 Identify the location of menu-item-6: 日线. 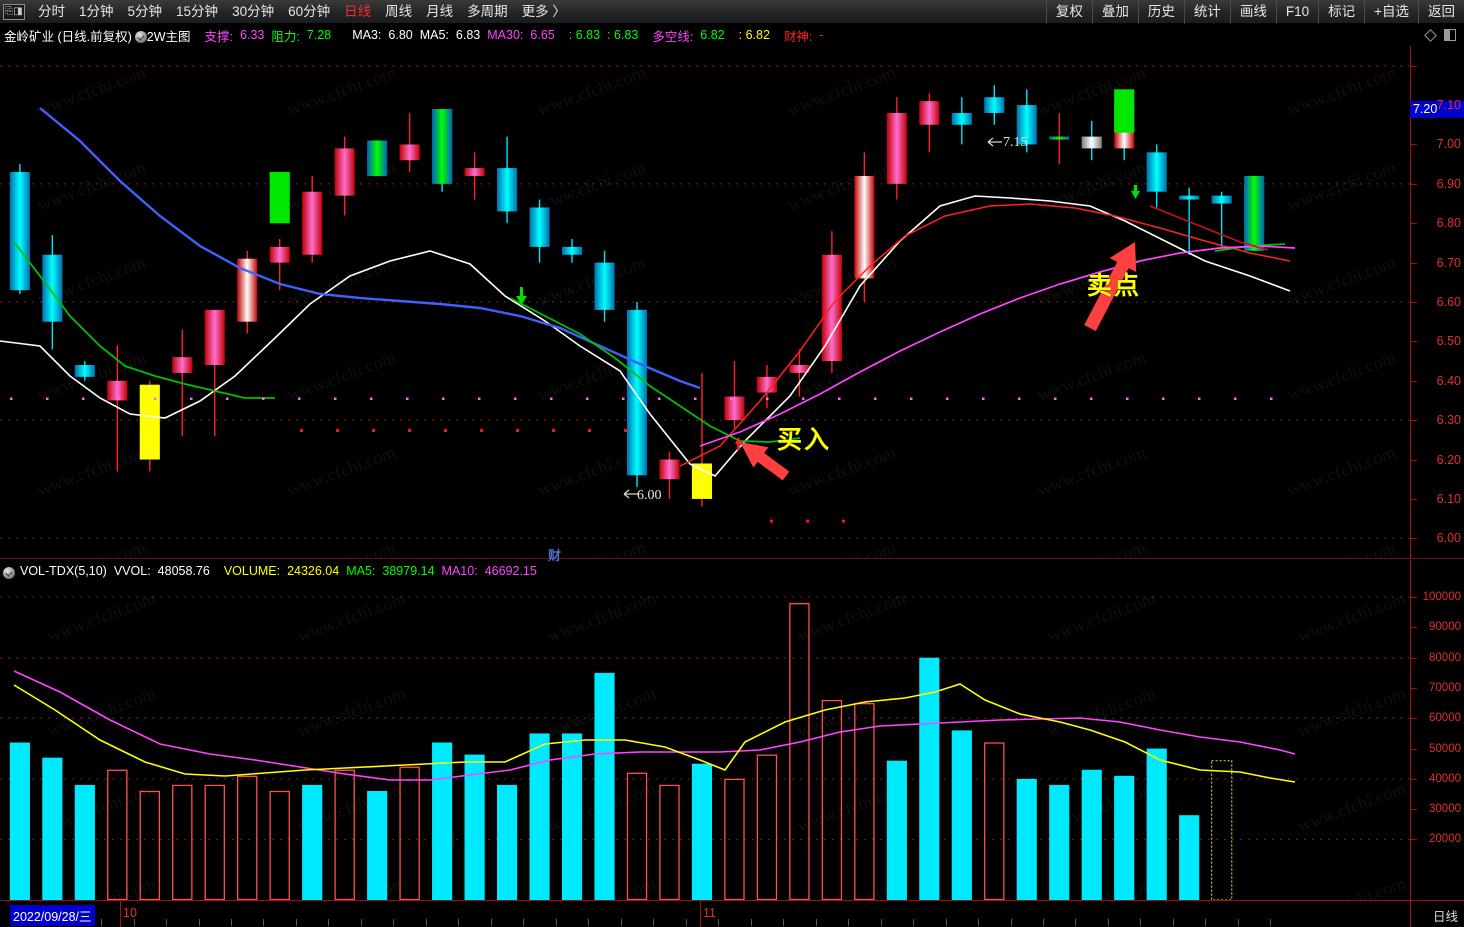
(358, 11).